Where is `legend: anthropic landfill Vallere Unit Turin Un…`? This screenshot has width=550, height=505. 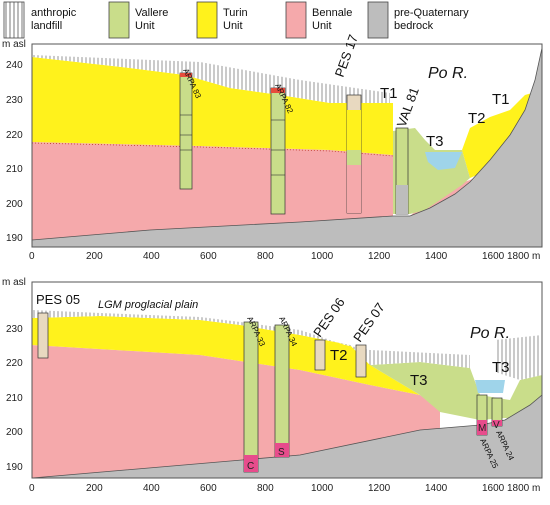
legend: anthropic landfill Vallere Unit Turin Un… is located at coordinates (236, 20).